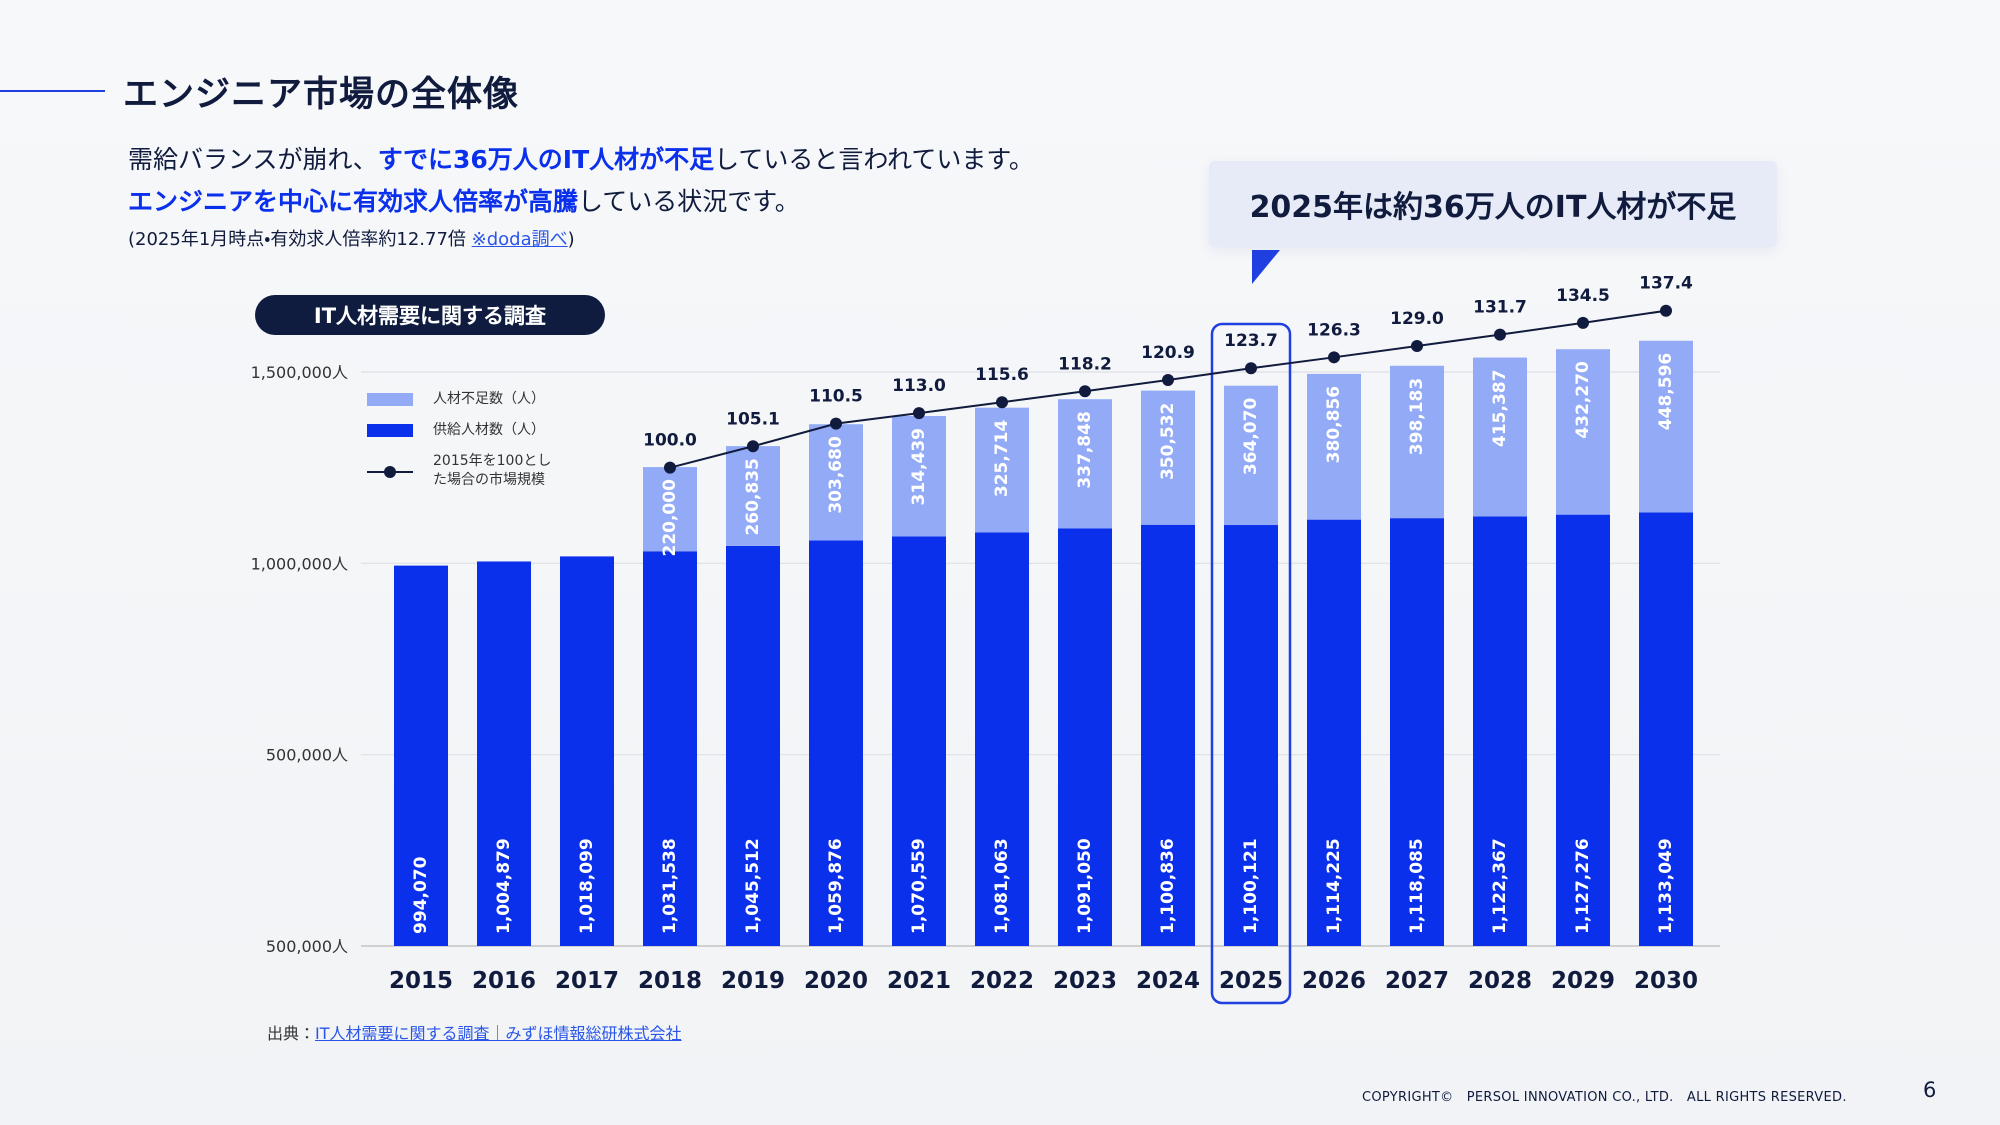  What do you see at coordinates (1500, 408) in the screenshot?
I see `bar-value-label: 415,387` at bounding box center [1500, 408].